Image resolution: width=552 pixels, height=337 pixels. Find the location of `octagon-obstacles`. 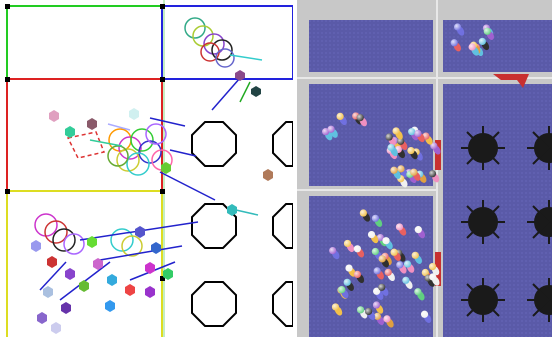

octagon-obstacles is located at coordinates (242, 224).